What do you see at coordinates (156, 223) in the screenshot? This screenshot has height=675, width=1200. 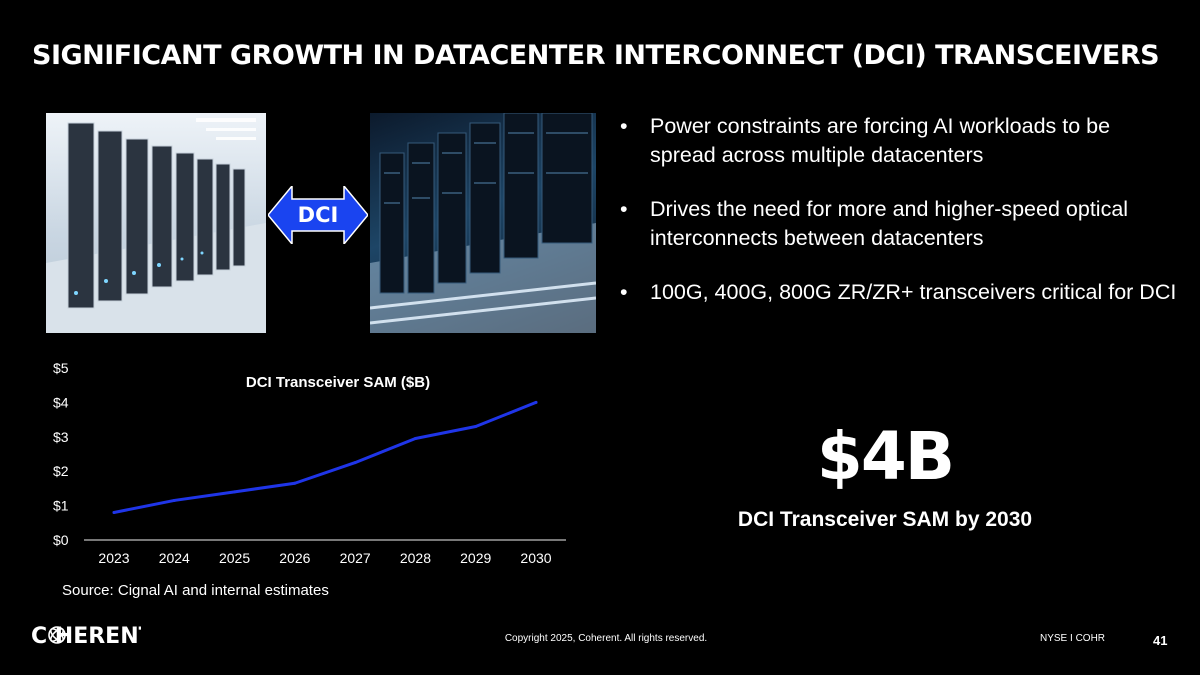 I see `datacenter-photo-left` at bounding box center [156, 223].